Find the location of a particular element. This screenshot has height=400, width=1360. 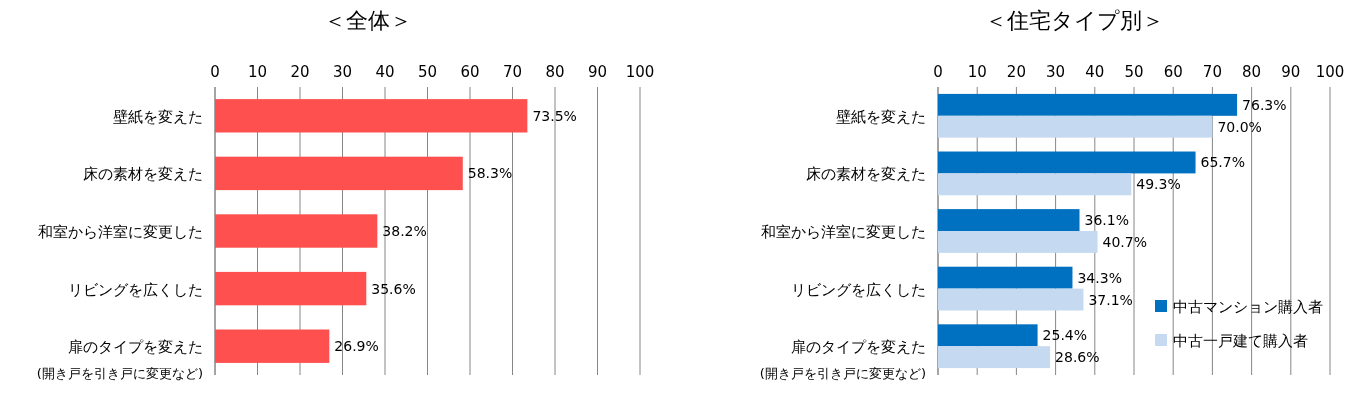

data-label: 26.9% is located at coordinates (356, 346).